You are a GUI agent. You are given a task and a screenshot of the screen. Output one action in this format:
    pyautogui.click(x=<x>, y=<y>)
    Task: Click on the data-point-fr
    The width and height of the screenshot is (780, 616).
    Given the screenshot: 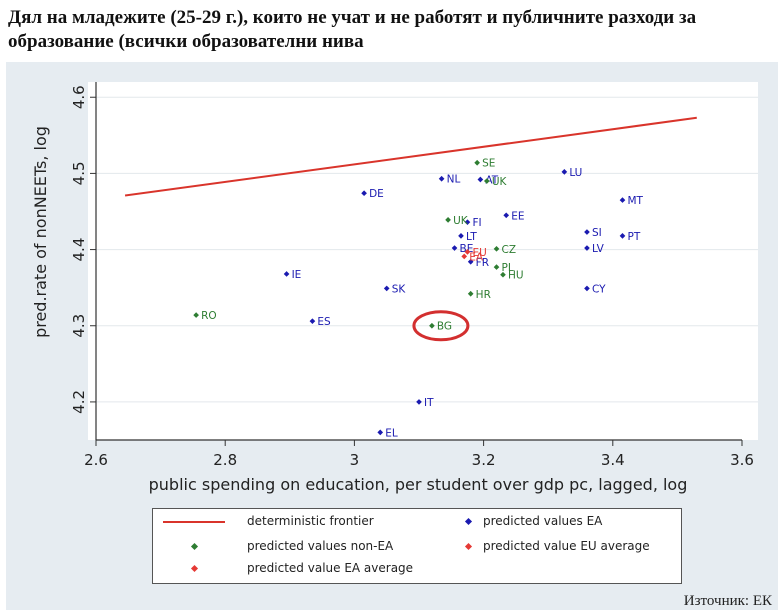 What is the action you would take?
    pyautogui.click(x=470, y=261)
    